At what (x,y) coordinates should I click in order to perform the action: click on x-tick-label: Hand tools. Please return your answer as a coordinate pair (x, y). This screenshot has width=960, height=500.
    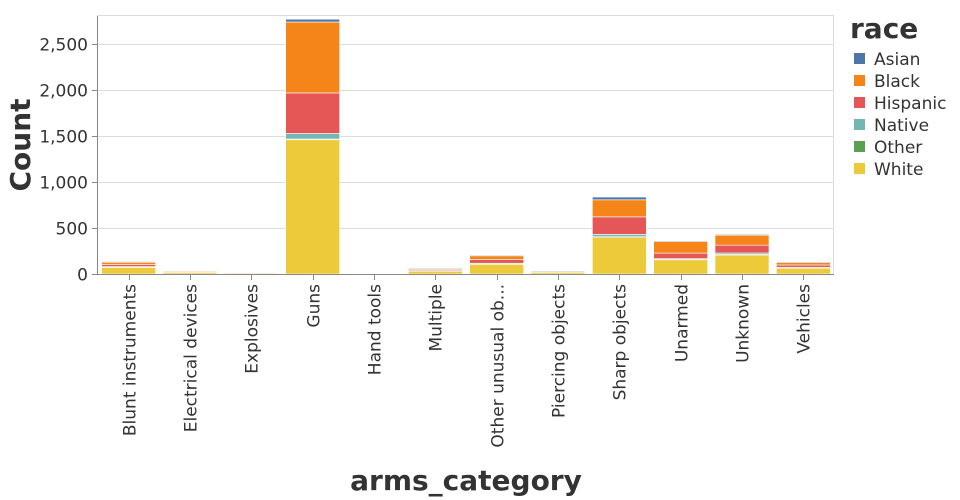
    Looking at the image, I should click on (376, 329).